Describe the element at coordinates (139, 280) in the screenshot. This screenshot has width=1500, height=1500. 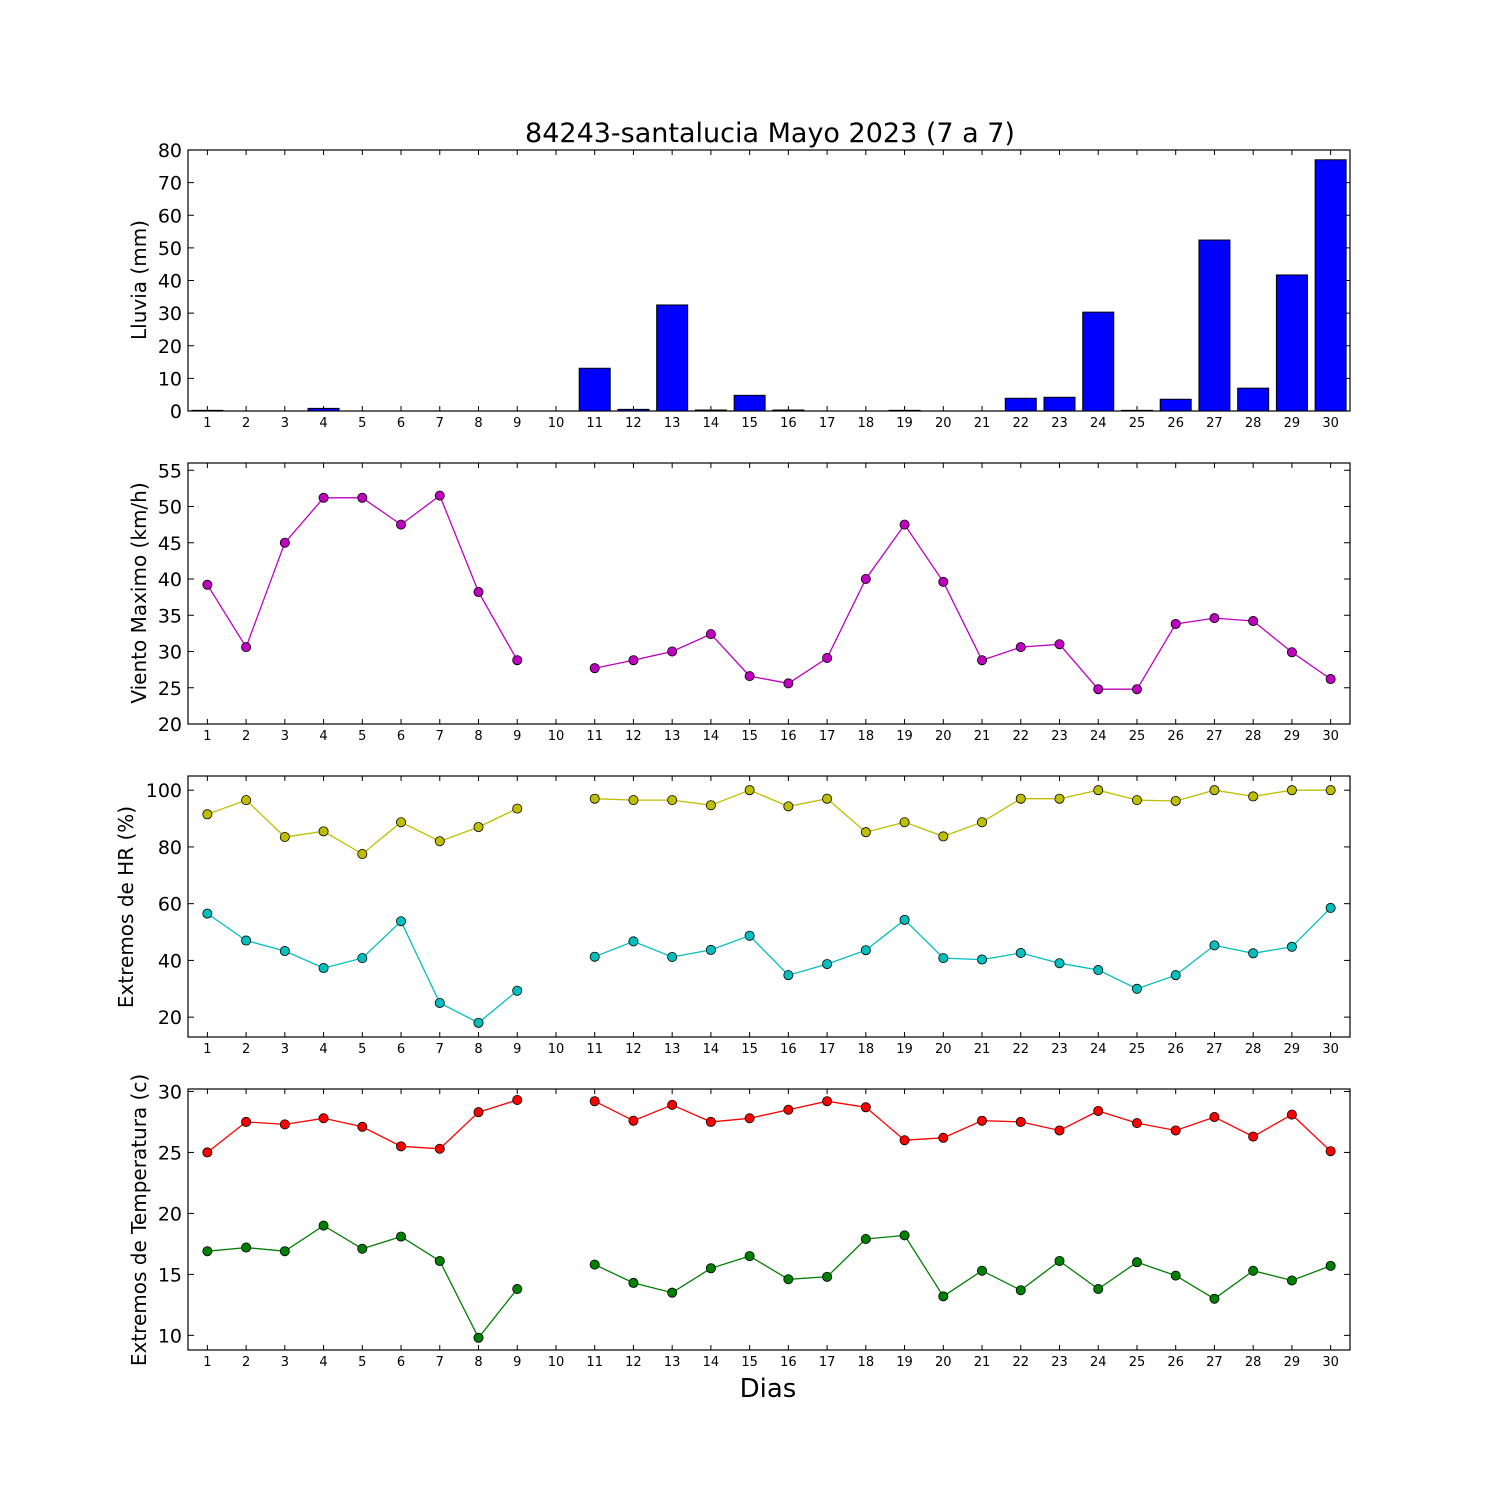
I see `ylabel-lluvia: Lluvia (mm)` at that location.